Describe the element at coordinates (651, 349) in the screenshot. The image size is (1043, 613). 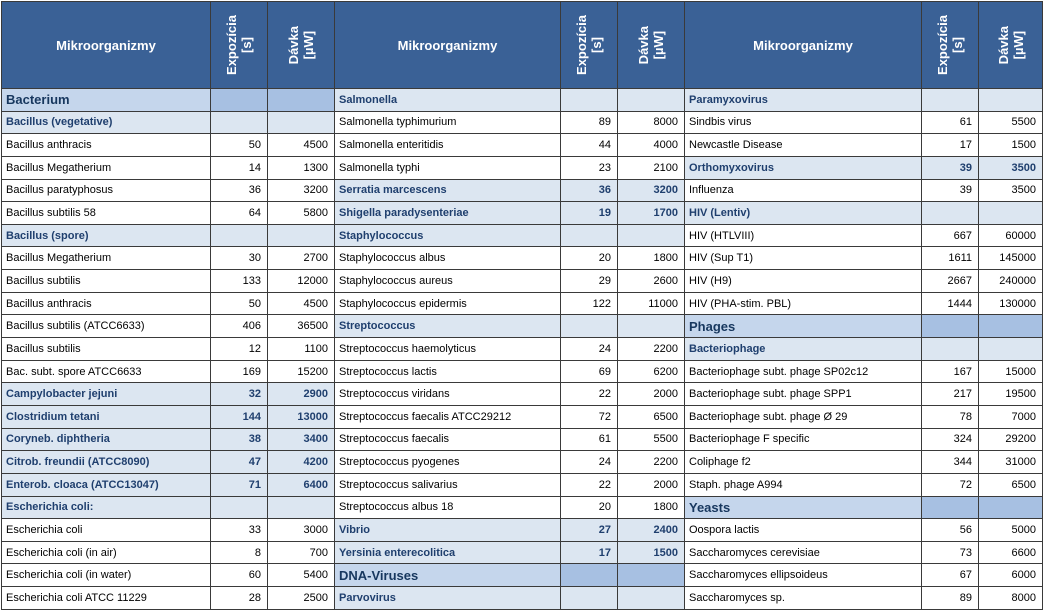
I see `dose-value: 2200` at that location.